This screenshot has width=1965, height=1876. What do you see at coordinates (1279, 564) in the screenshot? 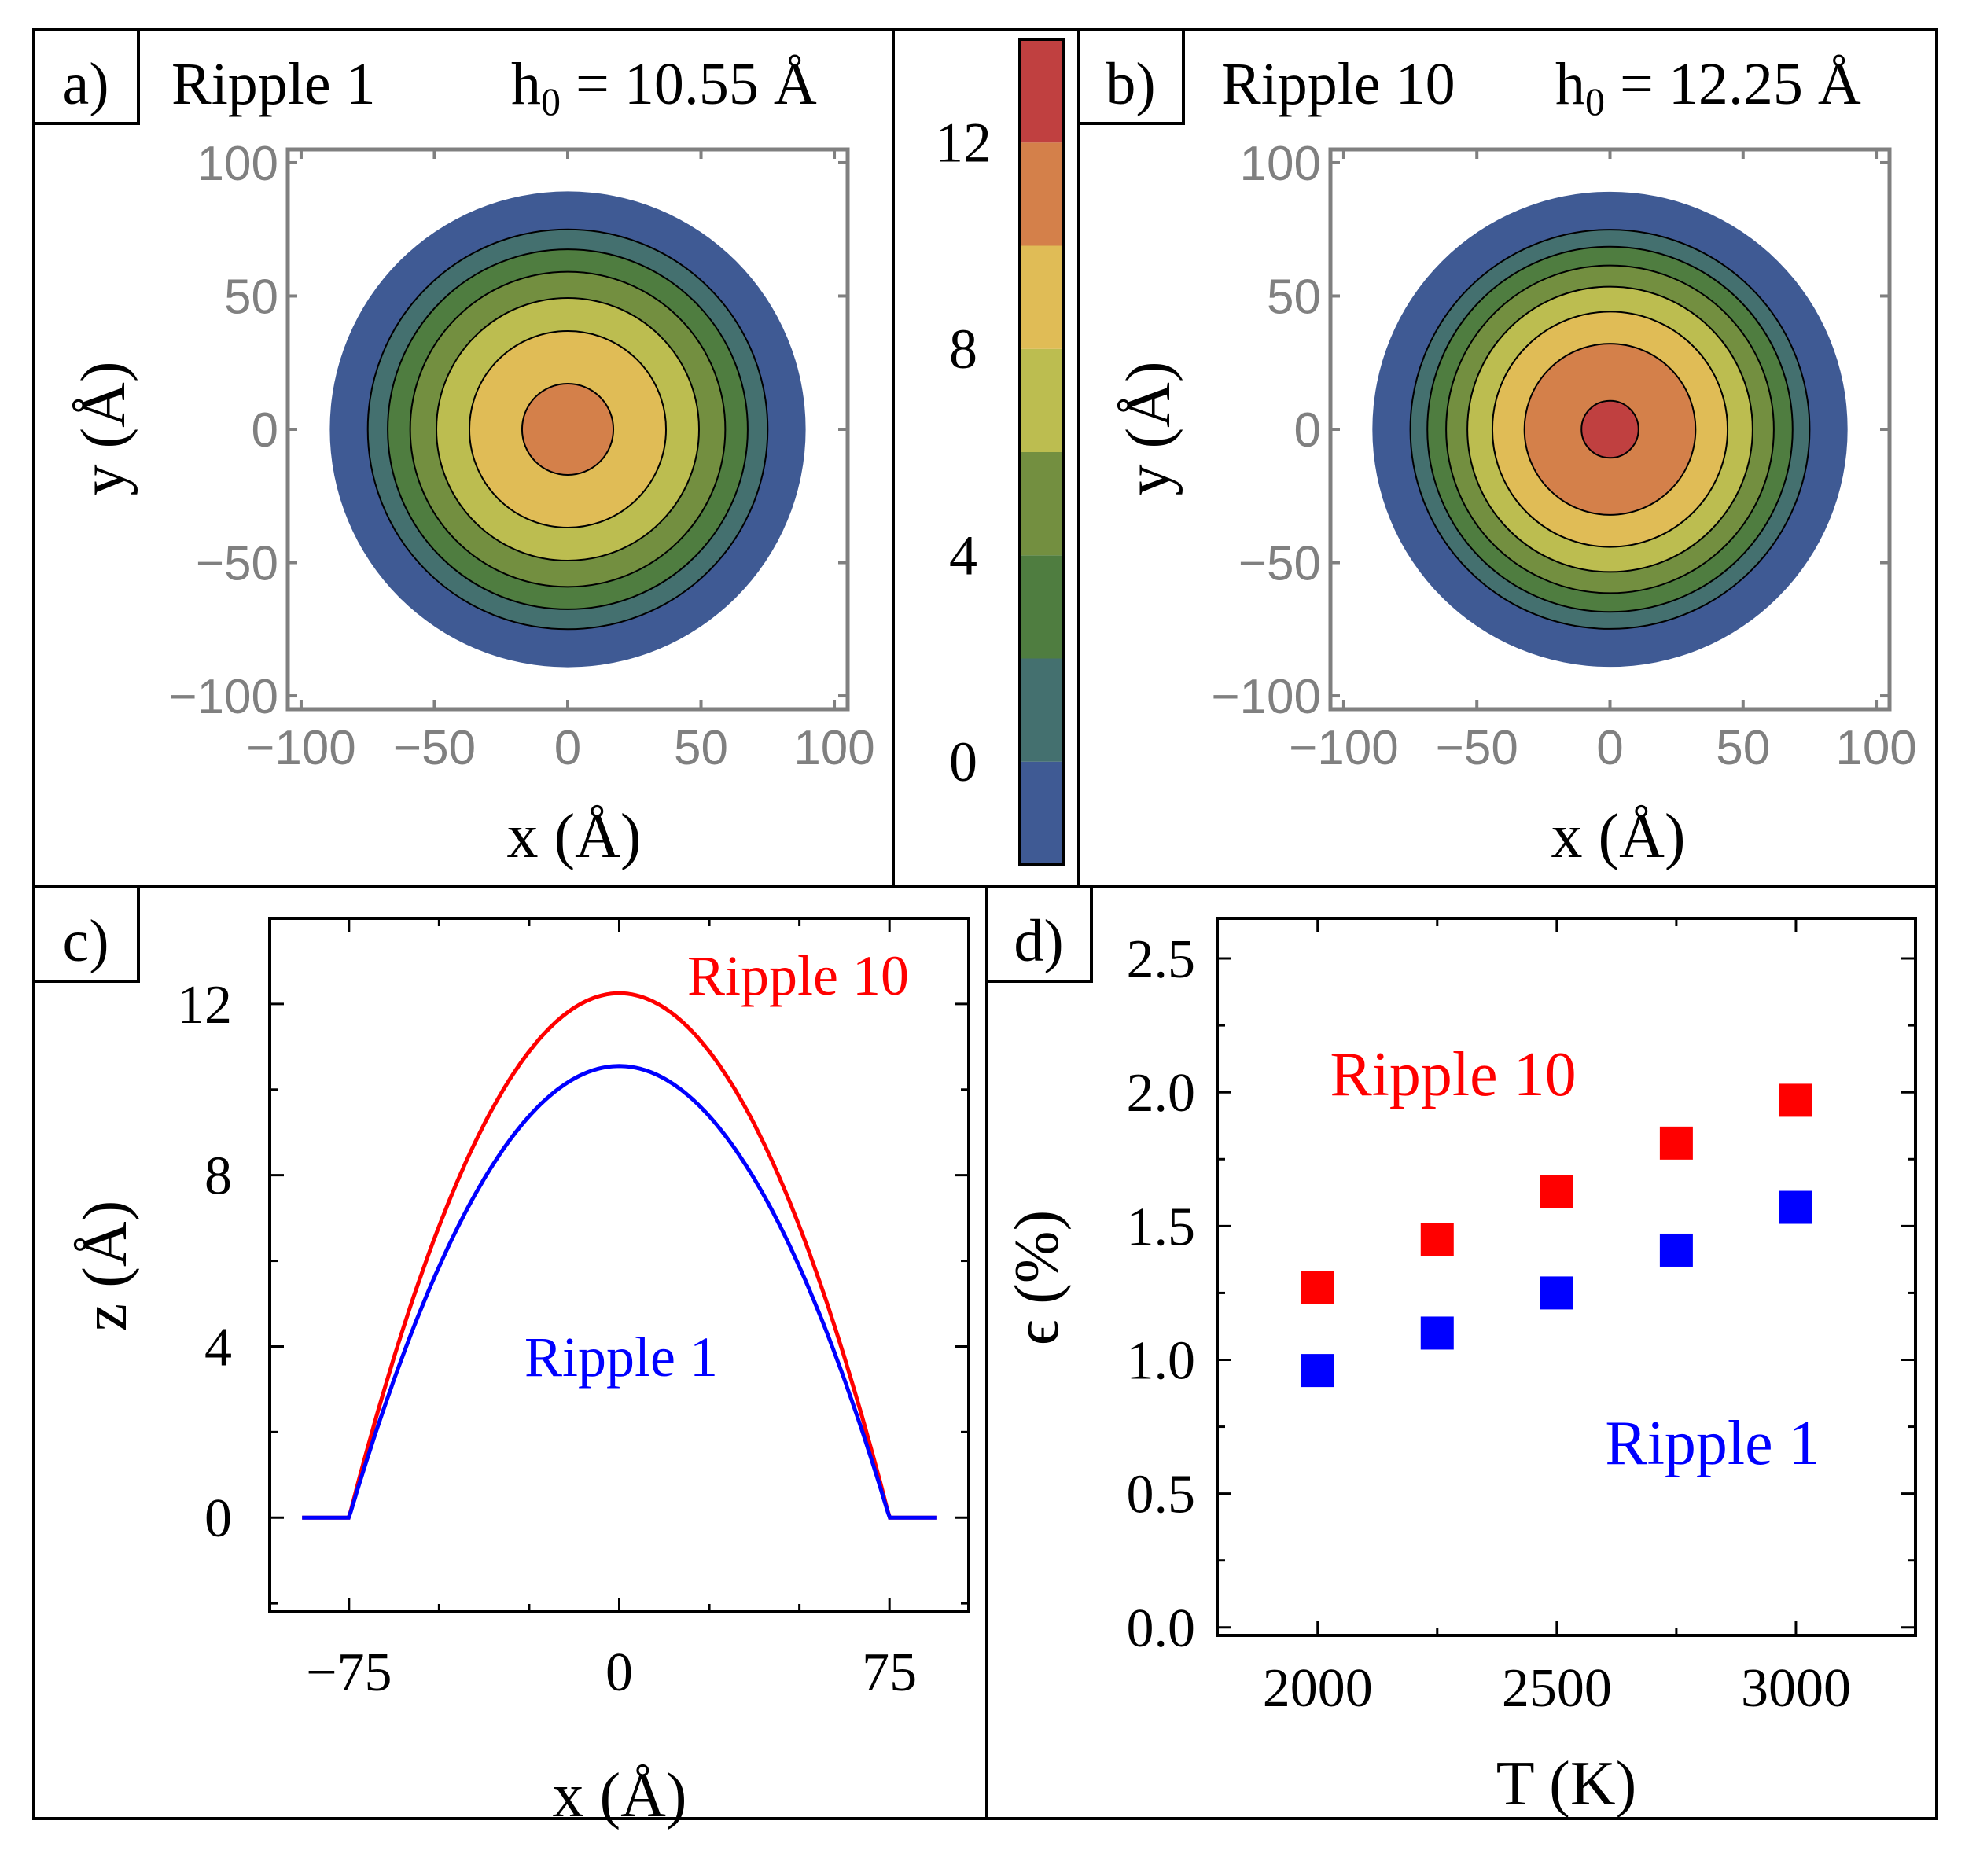
I see `panel-b-ytick-label: −50` at bounding box center [1279, 564].